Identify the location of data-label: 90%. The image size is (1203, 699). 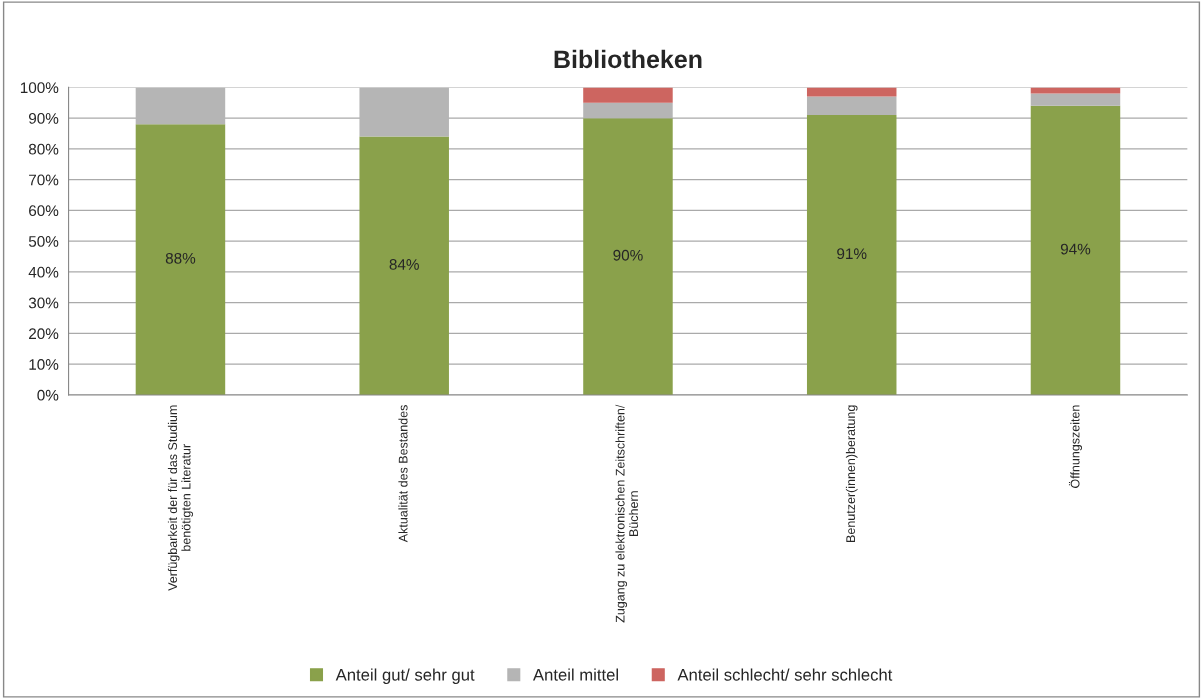
(628, 255).